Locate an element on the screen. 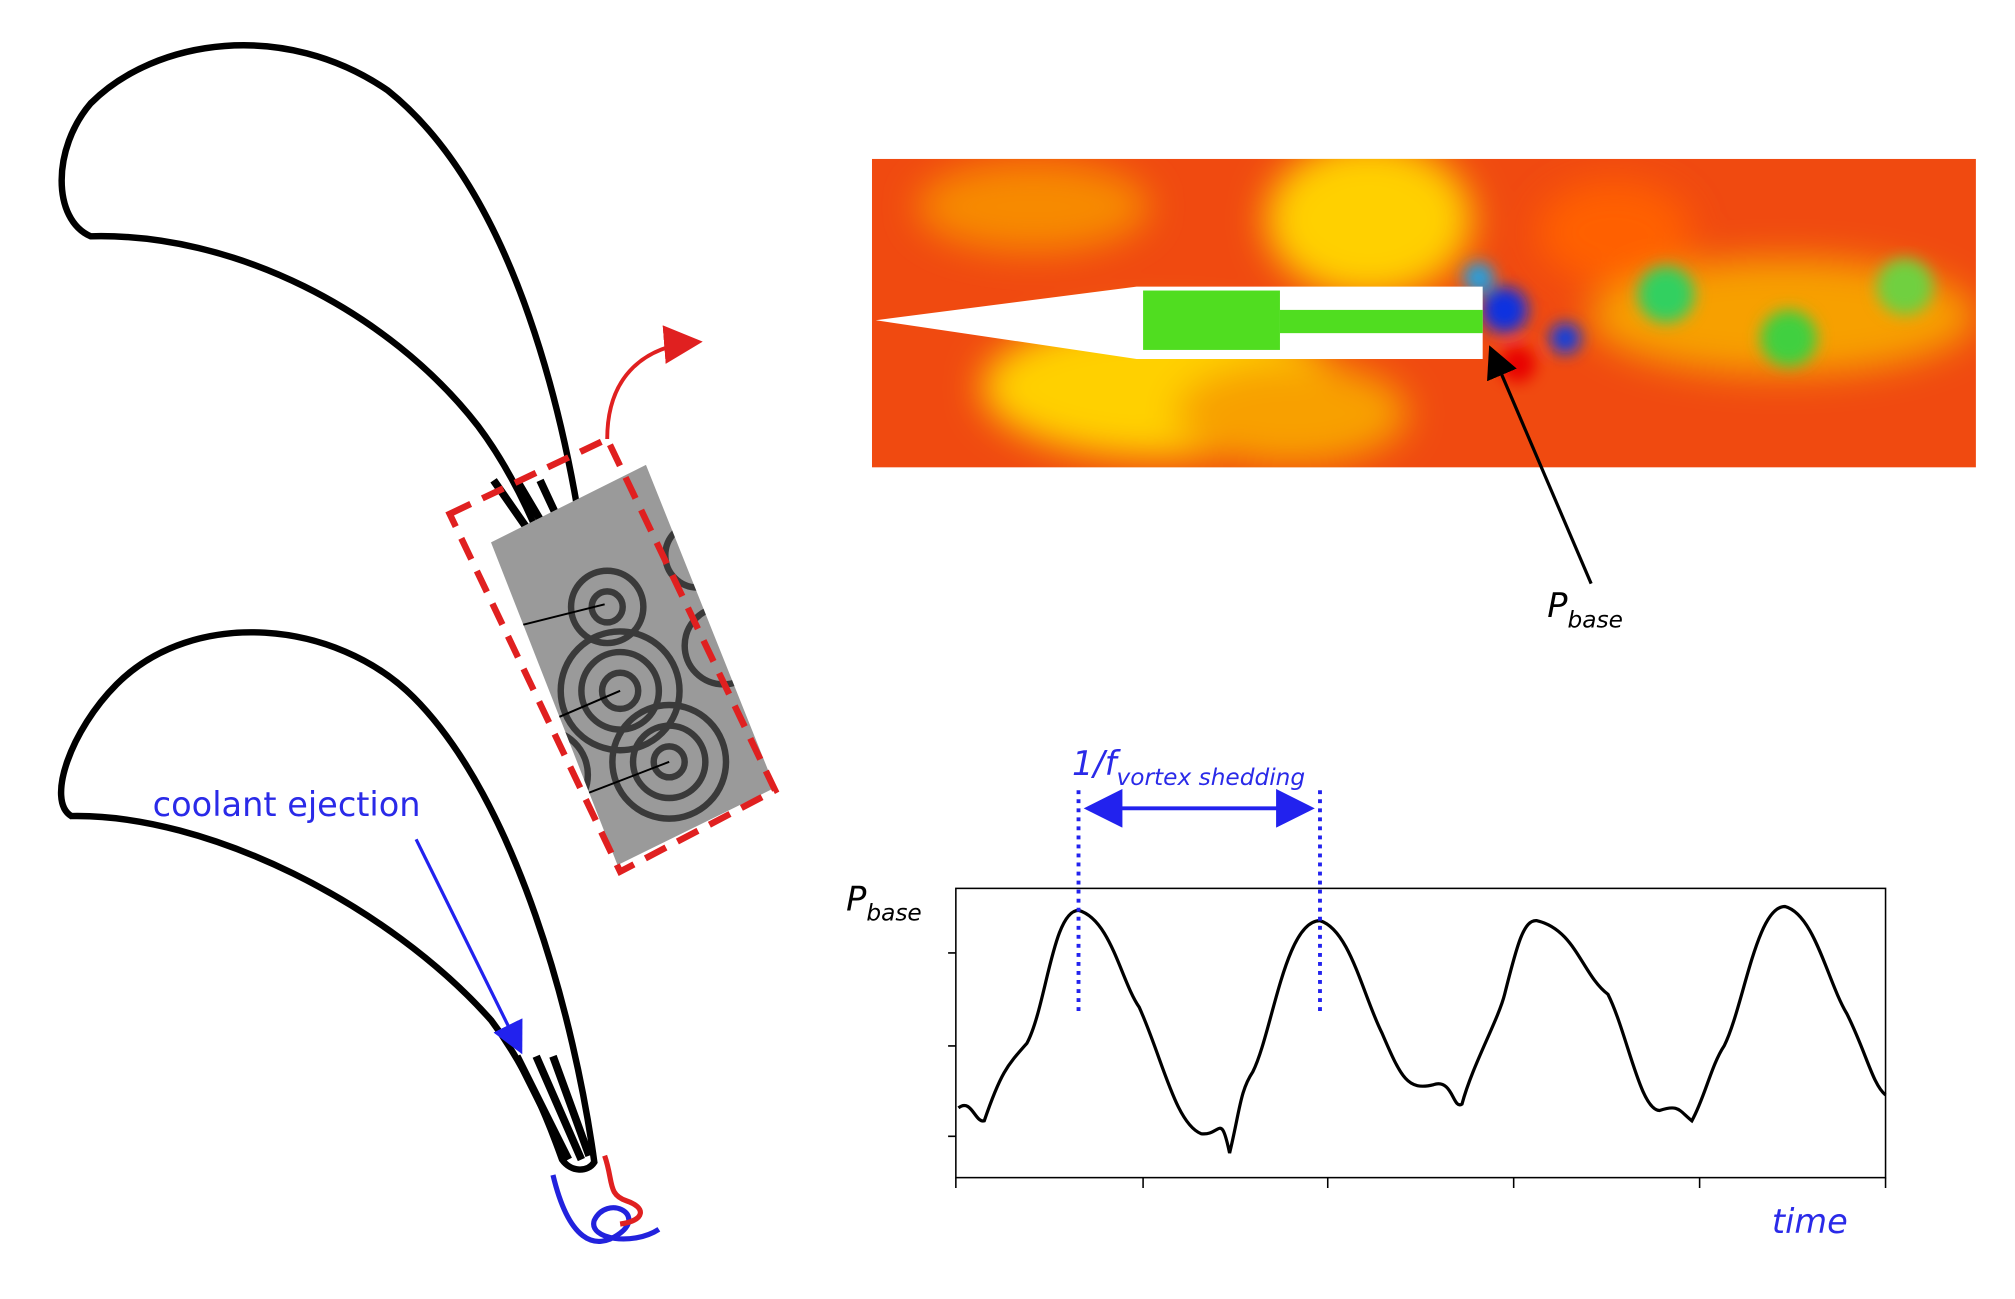  pbase-label: Pbase is located at coordinates (1585, 609).